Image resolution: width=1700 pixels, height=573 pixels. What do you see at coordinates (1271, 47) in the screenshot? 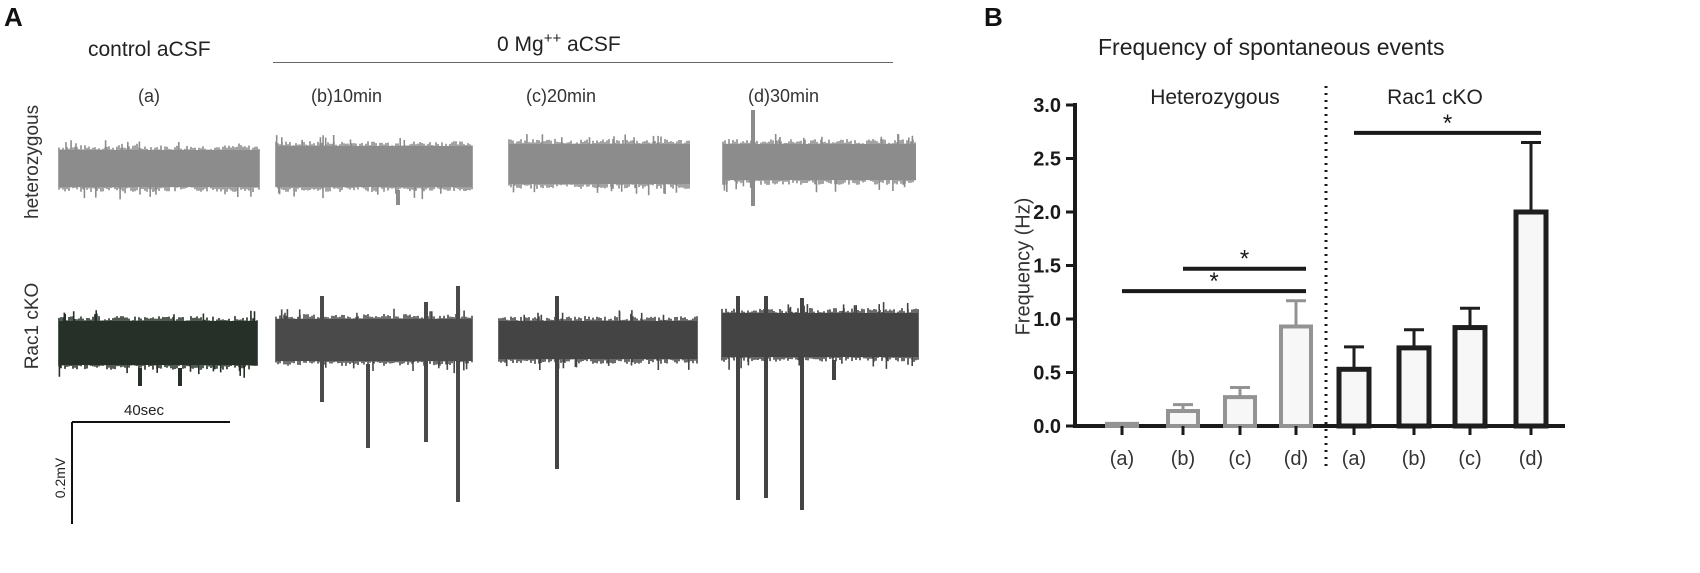
I see `chart-title: Frequency of spontaneous events` at bounding box center [1271, 47].